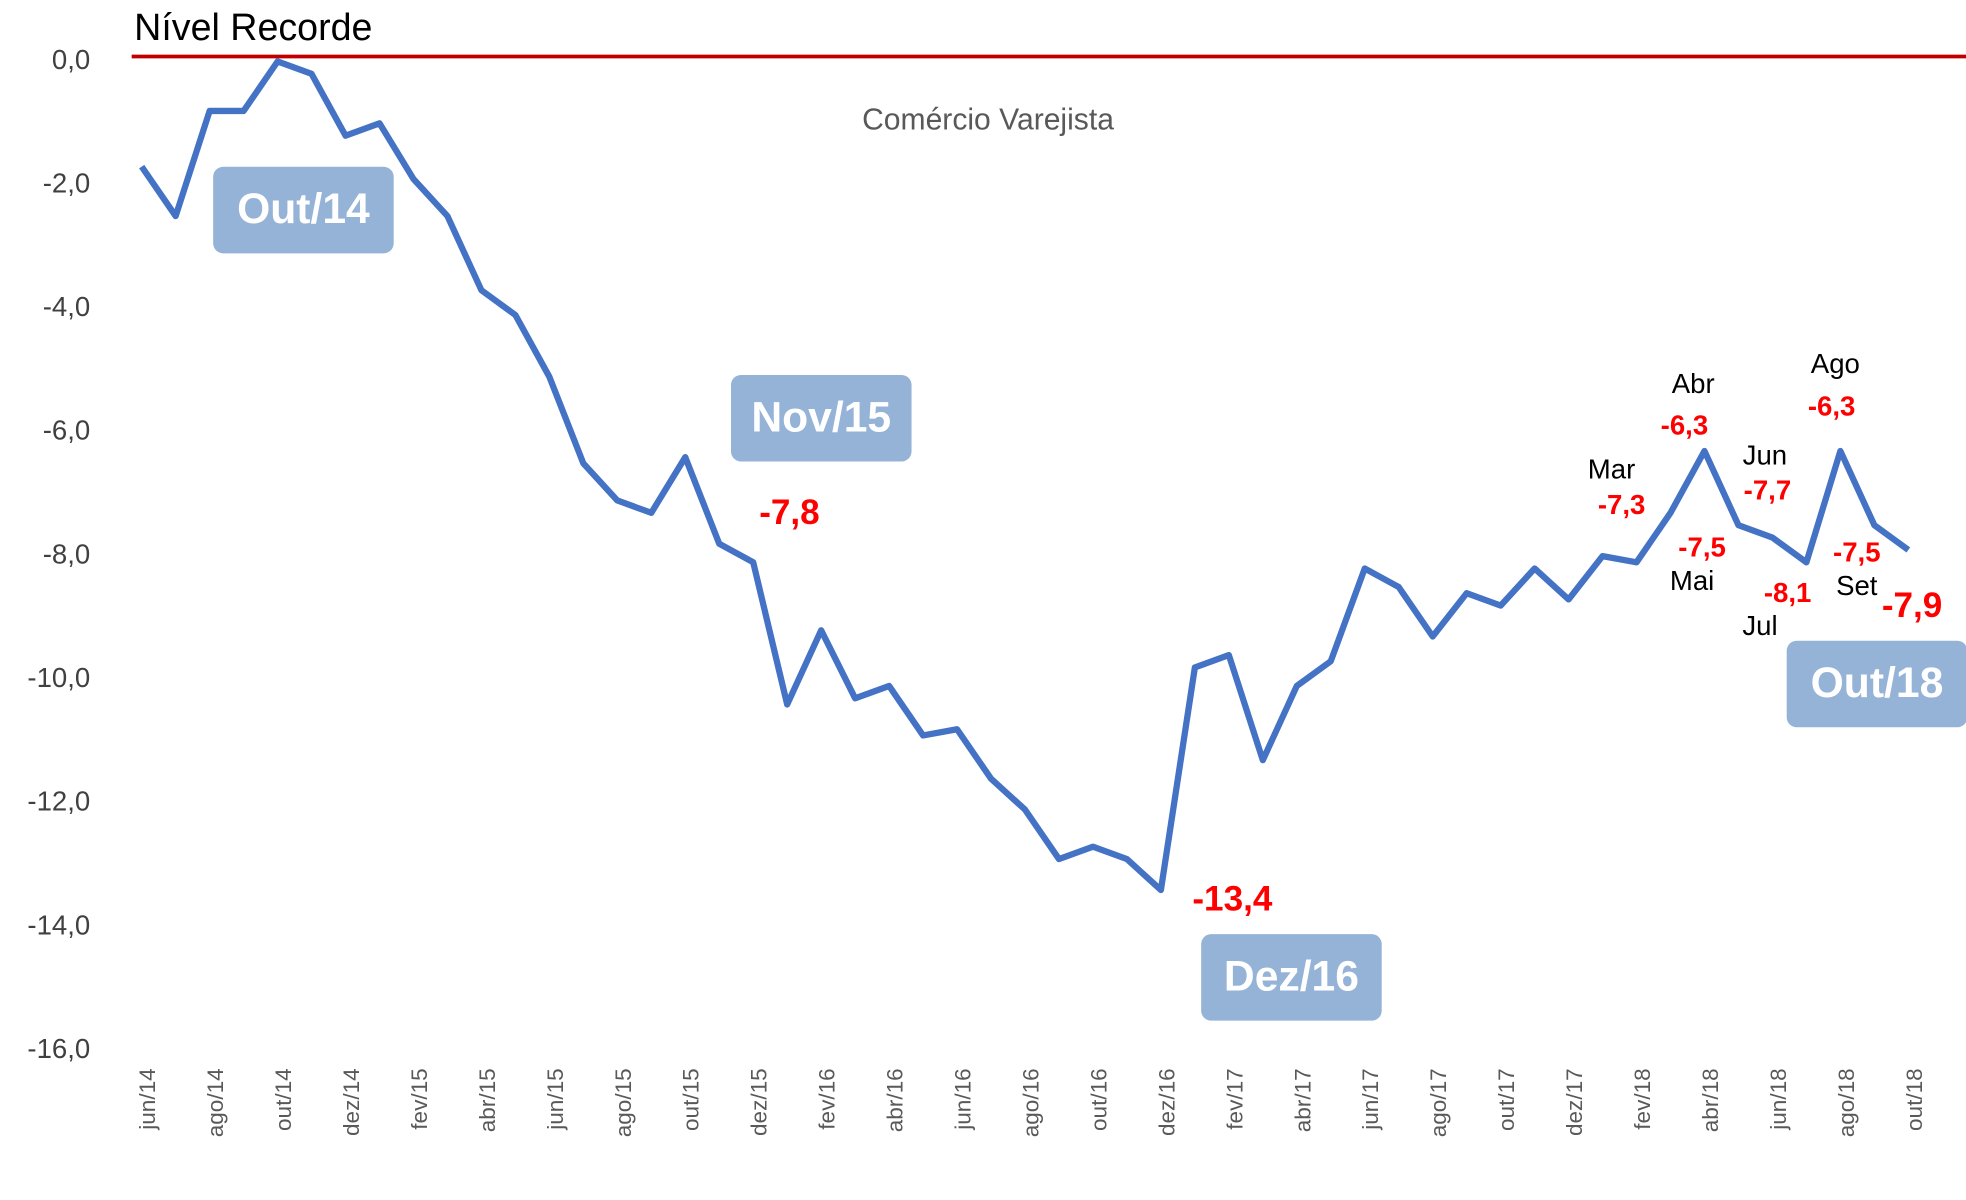 The width and height of the screenshot is (1966, 1200). What do you see at coordinates (58, 801) in the screenshot?
I see `y-tick-label: -12,0` at bounding box center [58, 801].